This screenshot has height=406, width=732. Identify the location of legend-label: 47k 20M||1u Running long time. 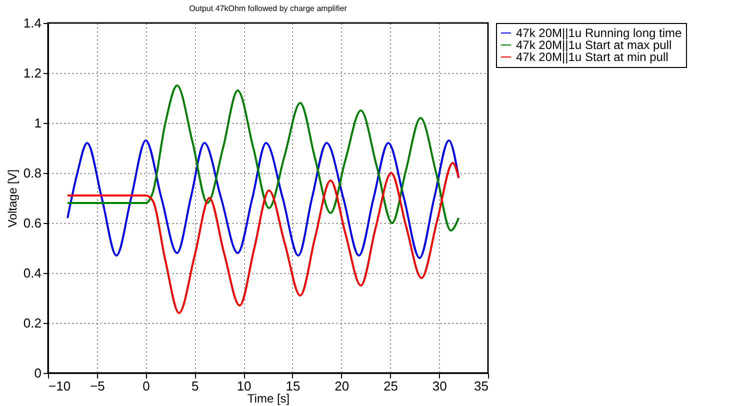
(599, 33).